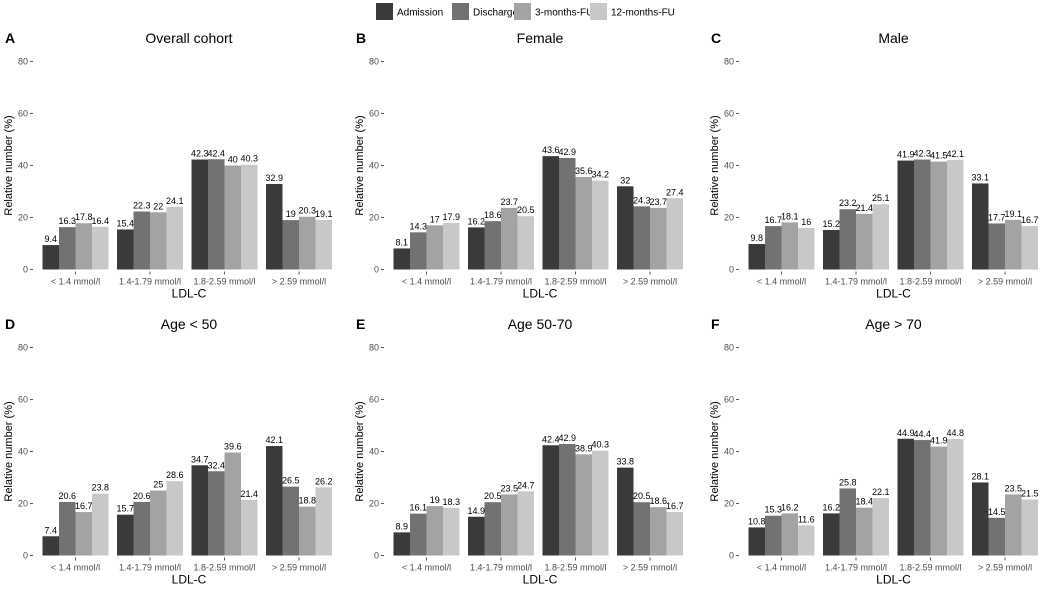 This screenshot has height=596, width=1052. I want to click on panel-letter-e: E, so click(360, 324).